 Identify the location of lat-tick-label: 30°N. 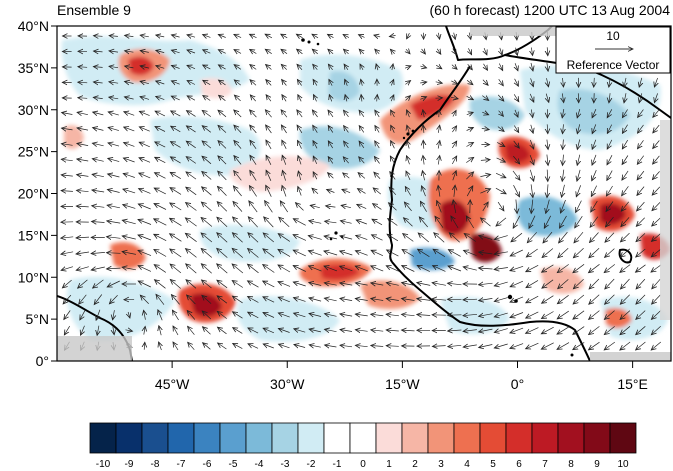
(33, 110).